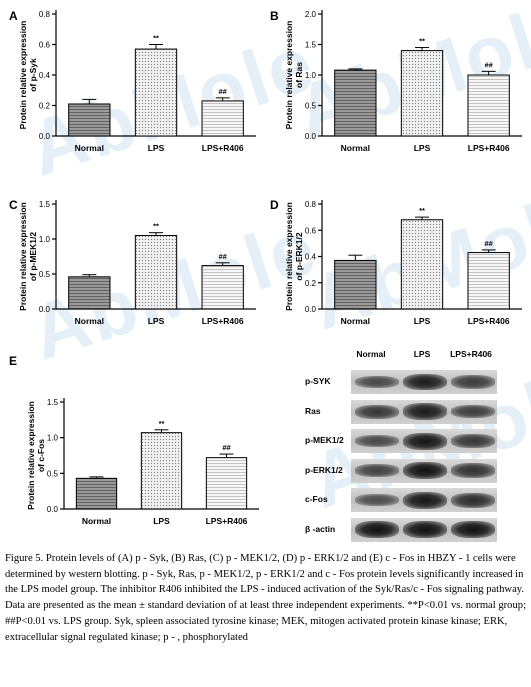 This screenshot has width=531, height=687. Describe the element at coordinates (320, 528) in the screenshot. I see `blot-label-beta-actin: β -actin` at that location.